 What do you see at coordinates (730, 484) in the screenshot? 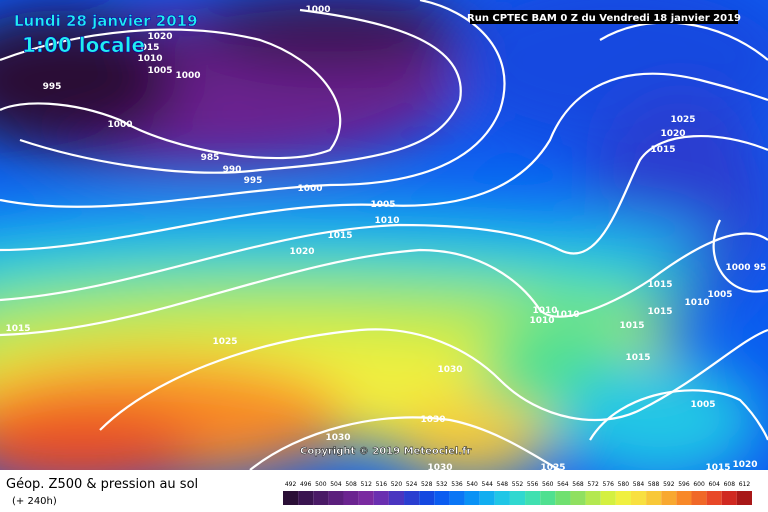
I see `scale-label: 608` at bounding box center [730, 484].